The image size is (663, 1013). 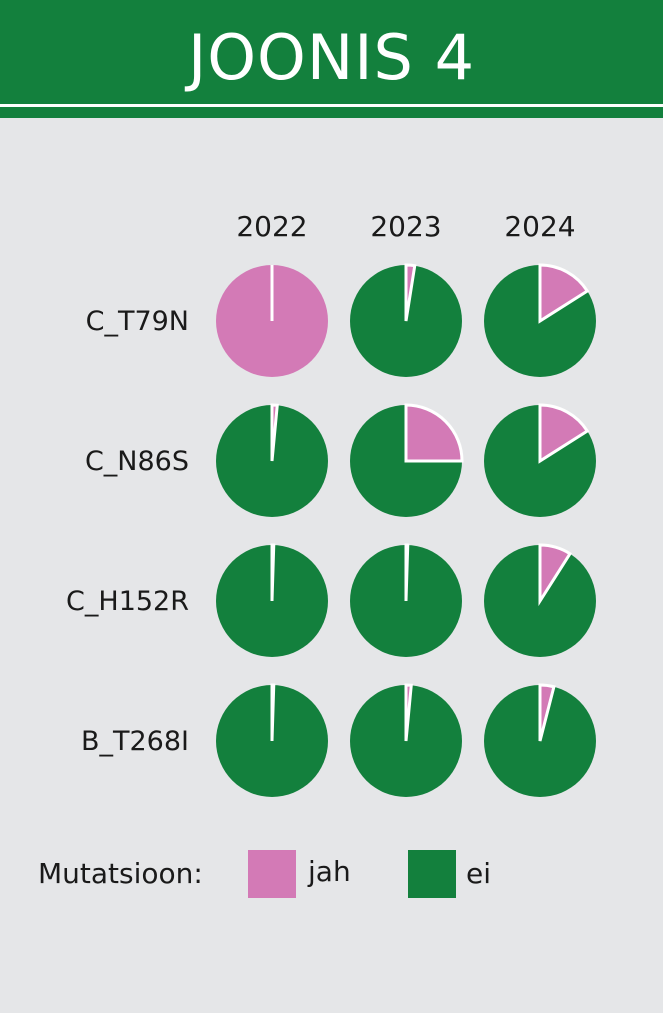 I want to click on header-banner: JOONIS 4, so click(x=331, y=59).